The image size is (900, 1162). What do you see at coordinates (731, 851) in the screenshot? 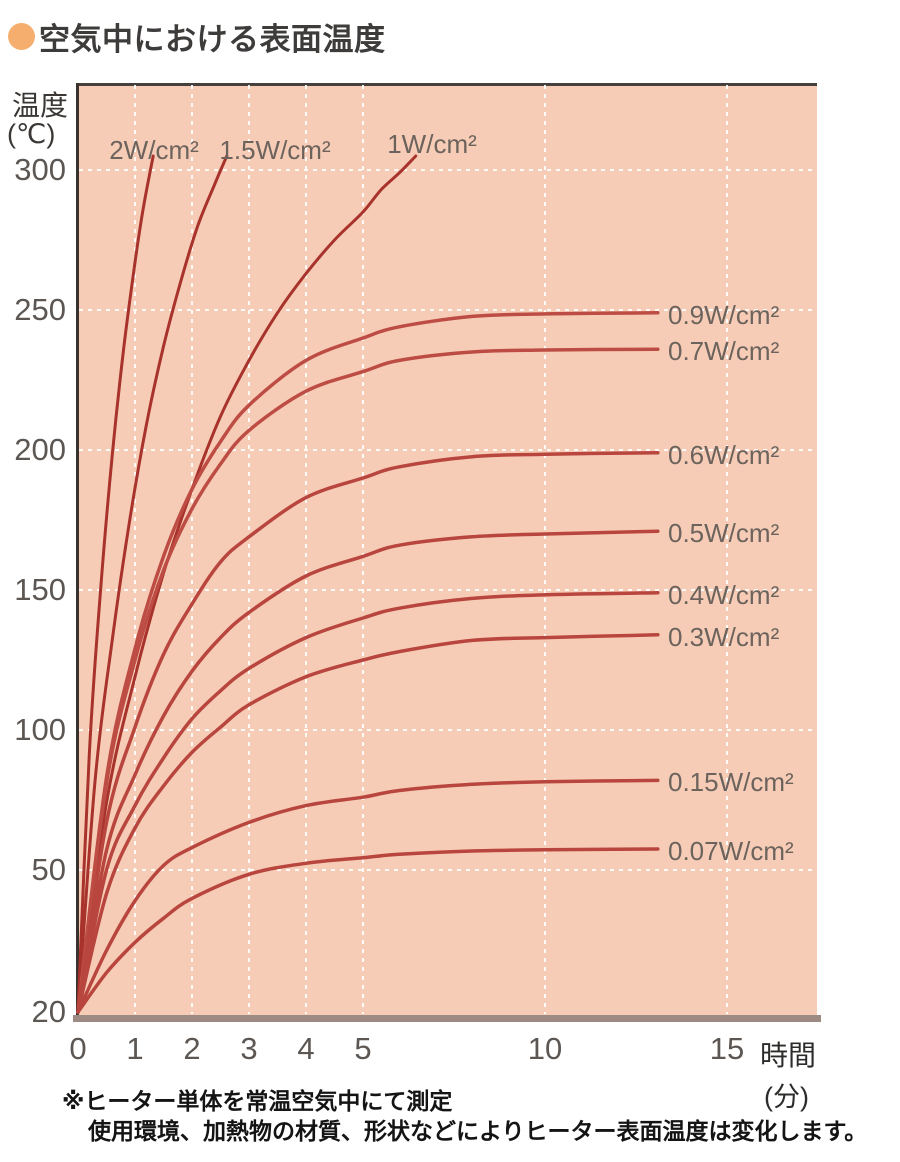
I see `curve-label-0.07w: 0.07W/cm²` at bounding box center [731, 851].